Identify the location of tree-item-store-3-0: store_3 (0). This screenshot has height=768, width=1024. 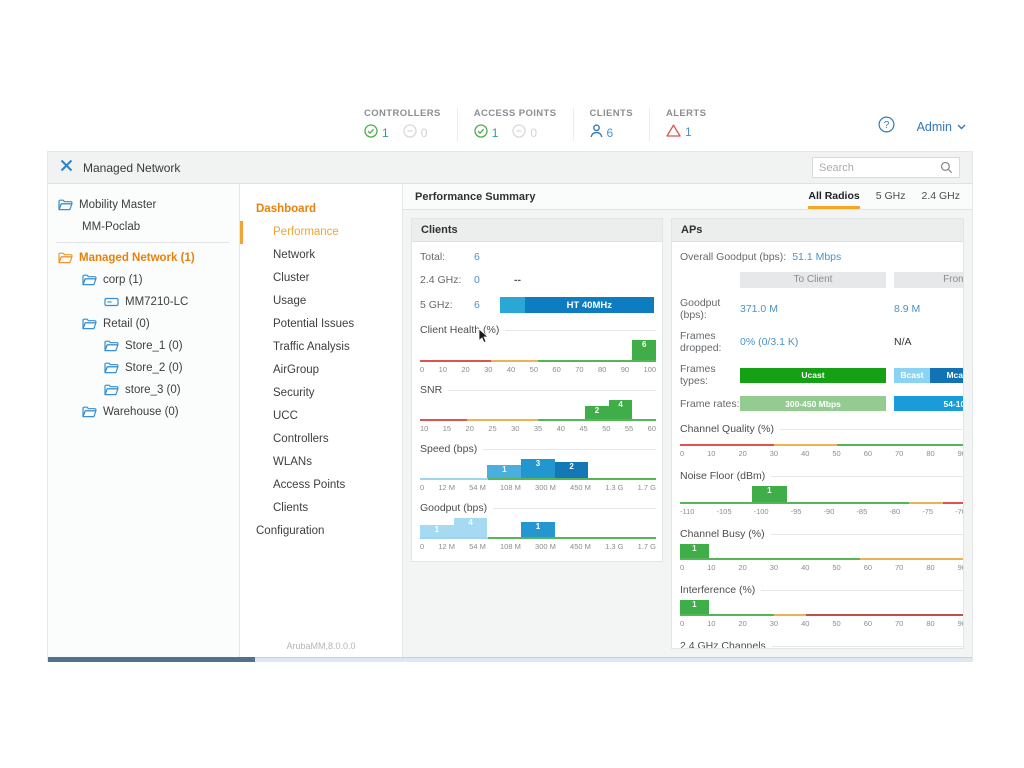
(143, 390).